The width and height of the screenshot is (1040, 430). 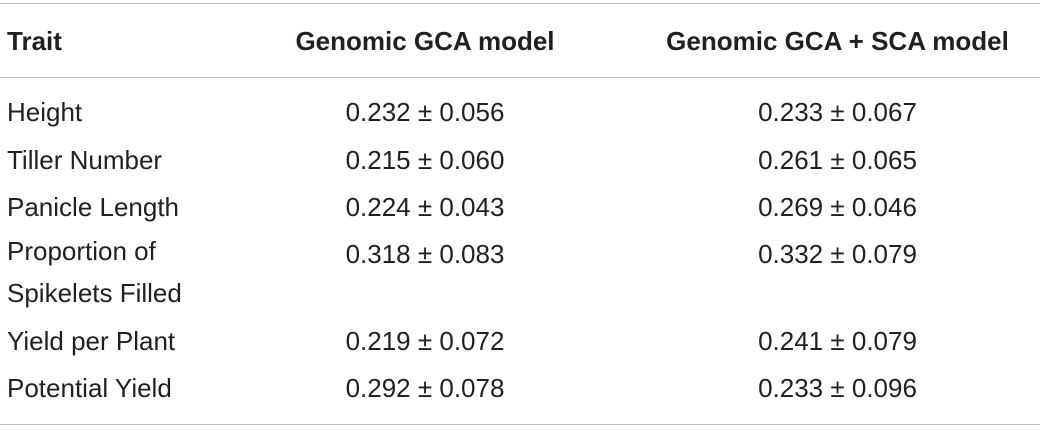 I want to click on row-trait: Yield per Plant, so click(x=91, y=341).